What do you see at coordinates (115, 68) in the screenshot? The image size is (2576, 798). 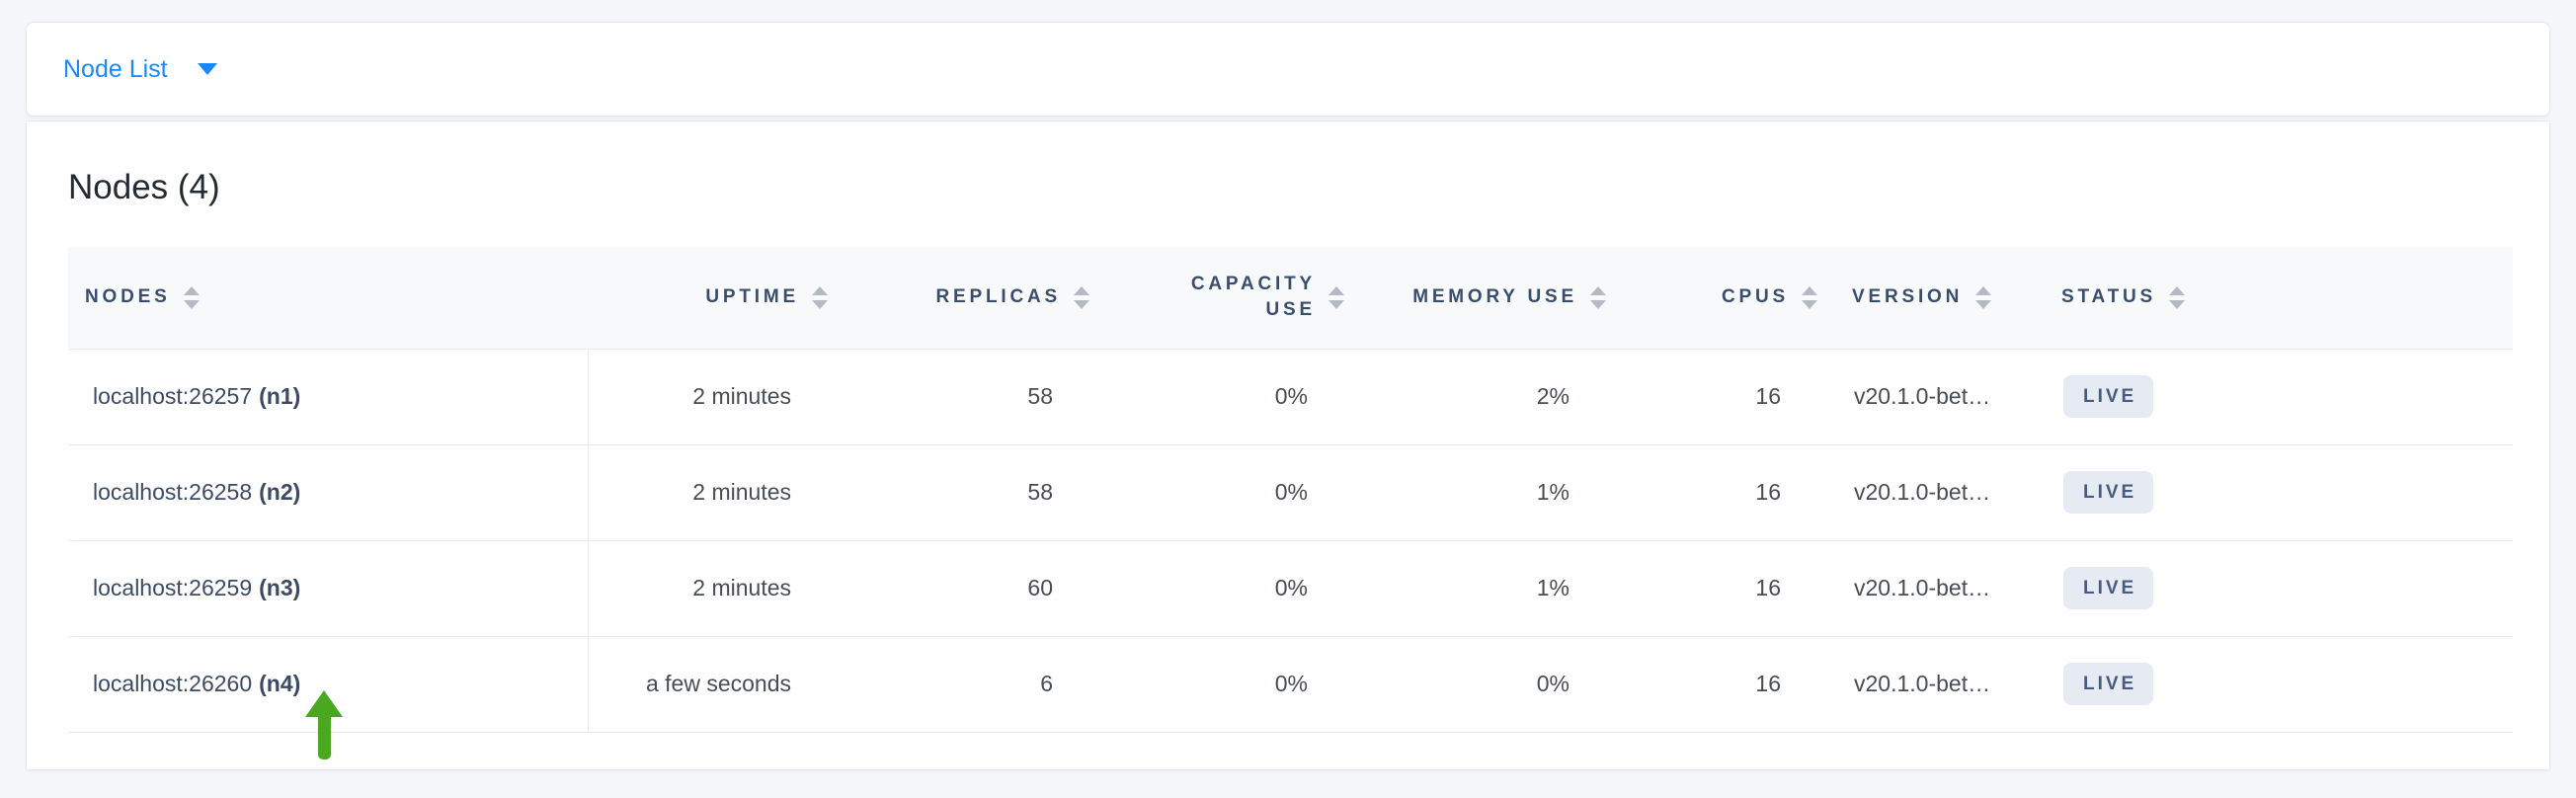 I see `node-list-dropdown-label: Node List` at bounding box center [115, 68].